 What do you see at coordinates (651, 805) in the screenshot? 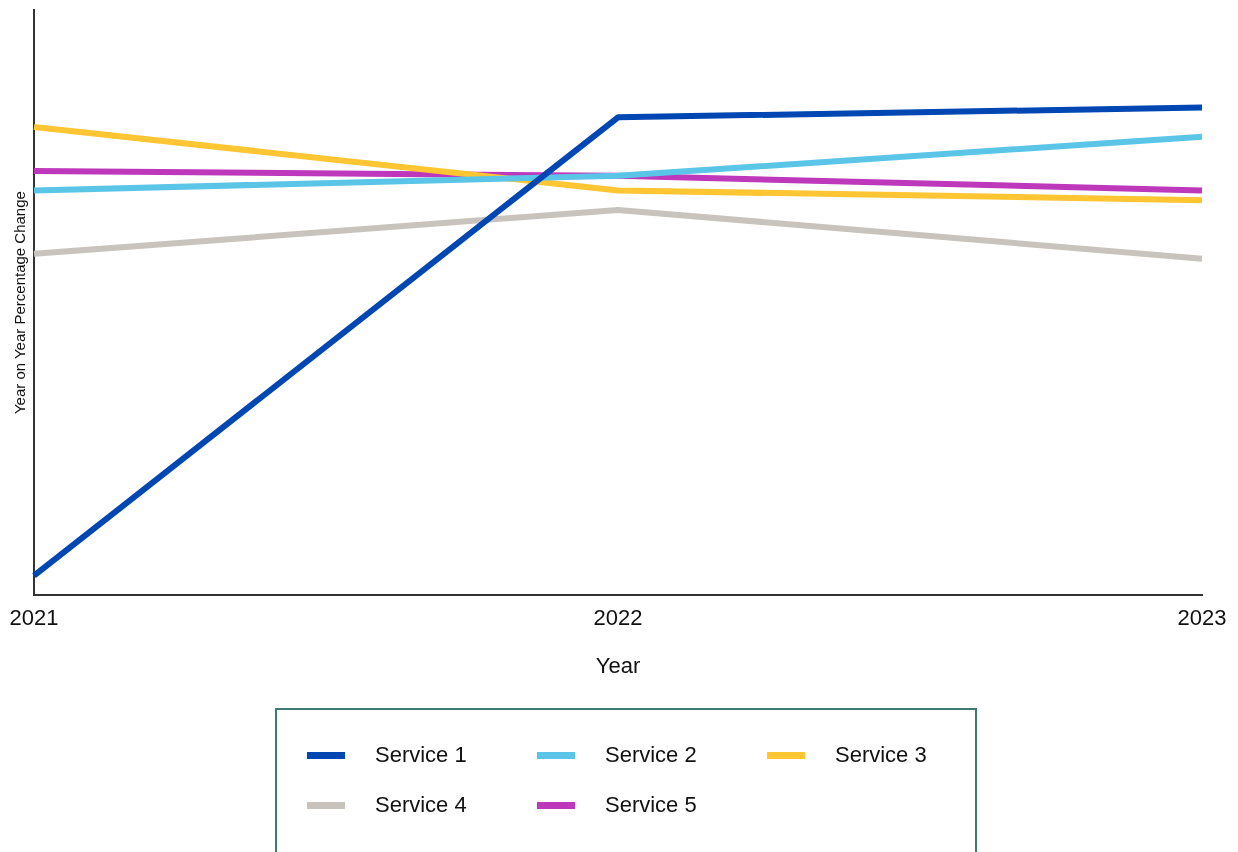
I see `legend-label: Service 5` at bounding box center [651, 805].